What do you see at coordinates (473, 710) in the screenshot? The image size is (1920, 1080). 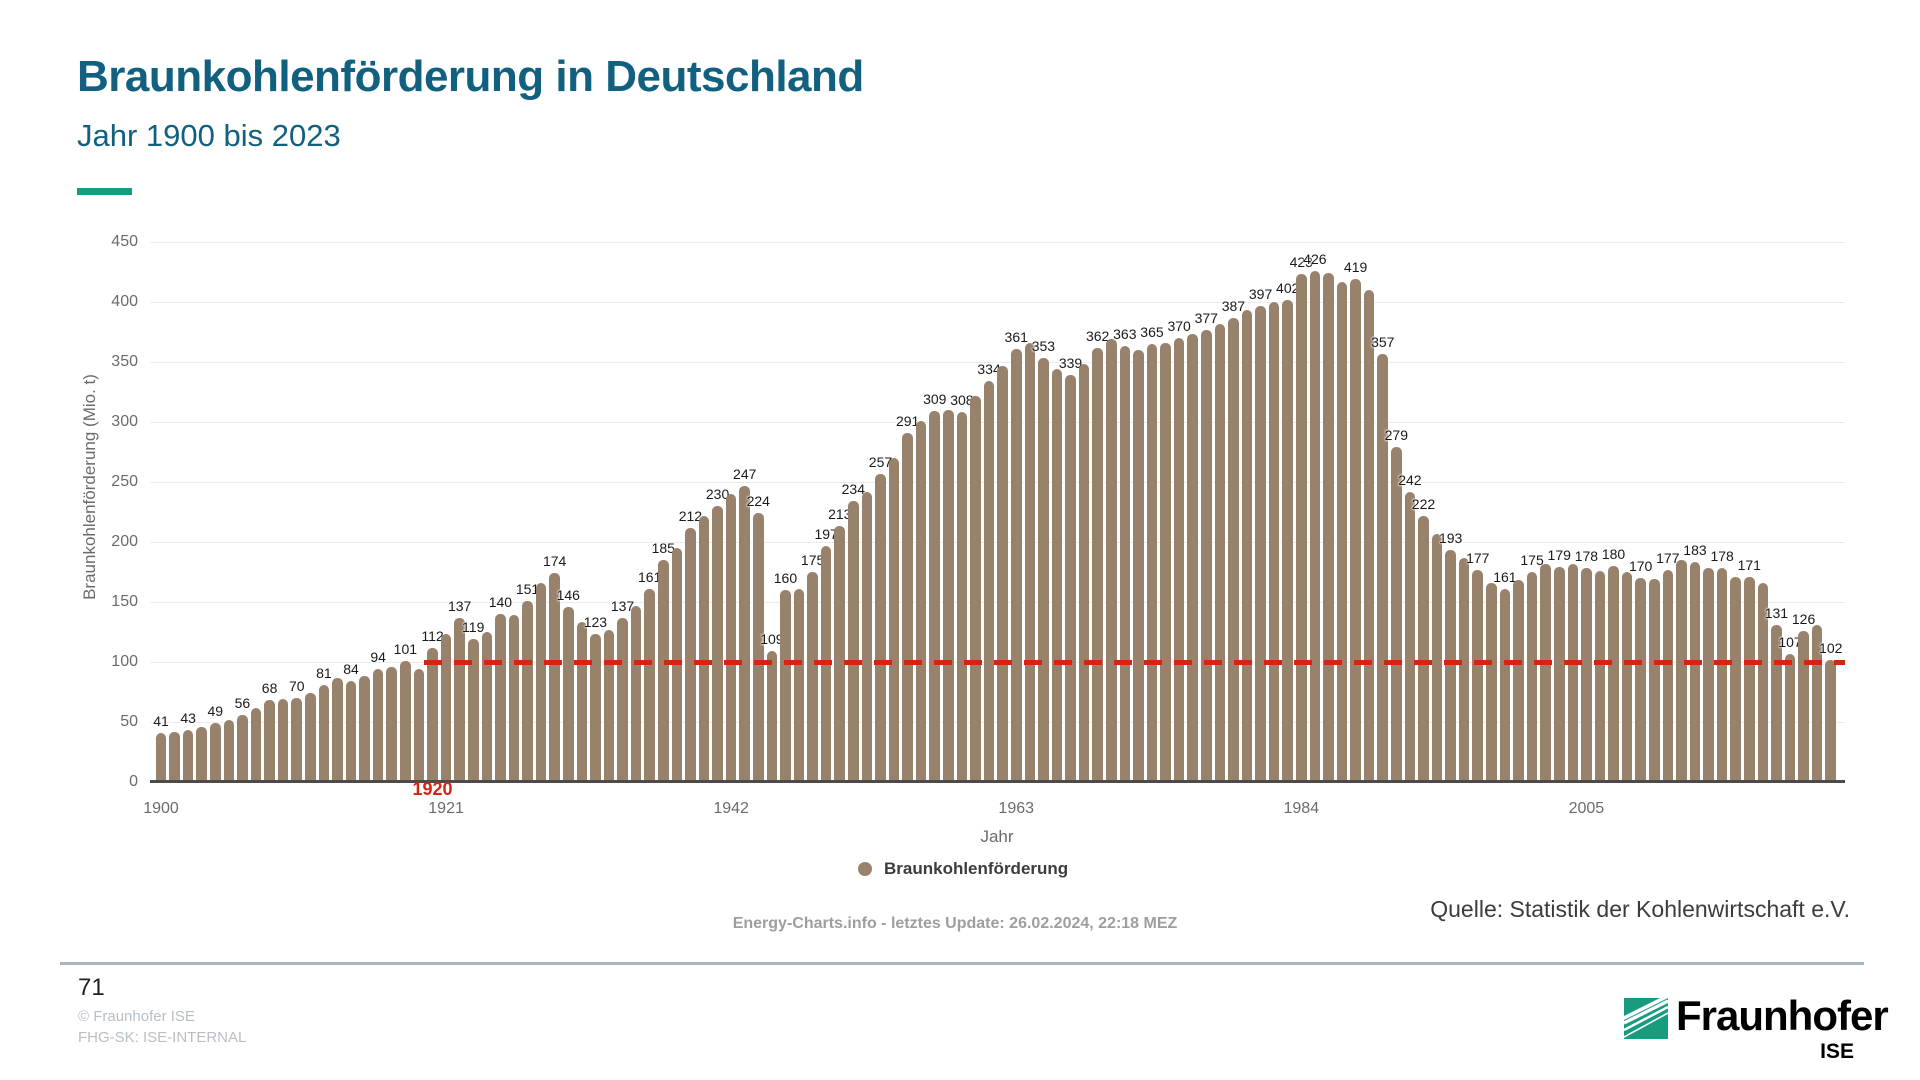 I see `bar-1923` at bounding box center [473, 710].